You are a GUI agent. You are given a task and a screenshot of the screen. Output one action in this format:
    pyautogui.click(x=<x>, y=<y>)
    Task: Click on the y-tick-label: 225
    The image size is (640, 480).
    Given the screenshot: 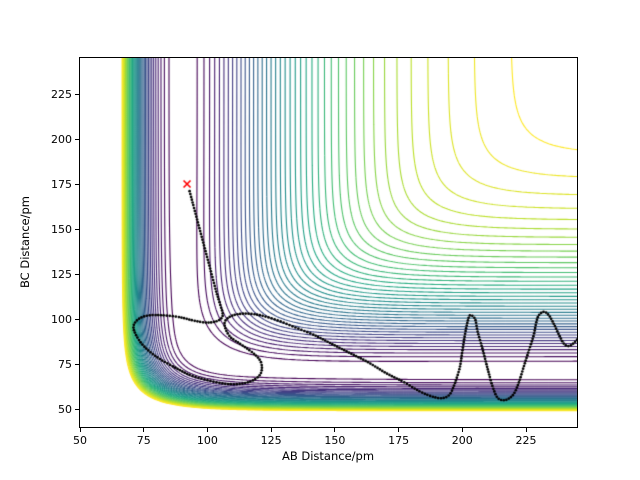 What is the action you would take?
    pyautogui.click(x=61, y=94)
    